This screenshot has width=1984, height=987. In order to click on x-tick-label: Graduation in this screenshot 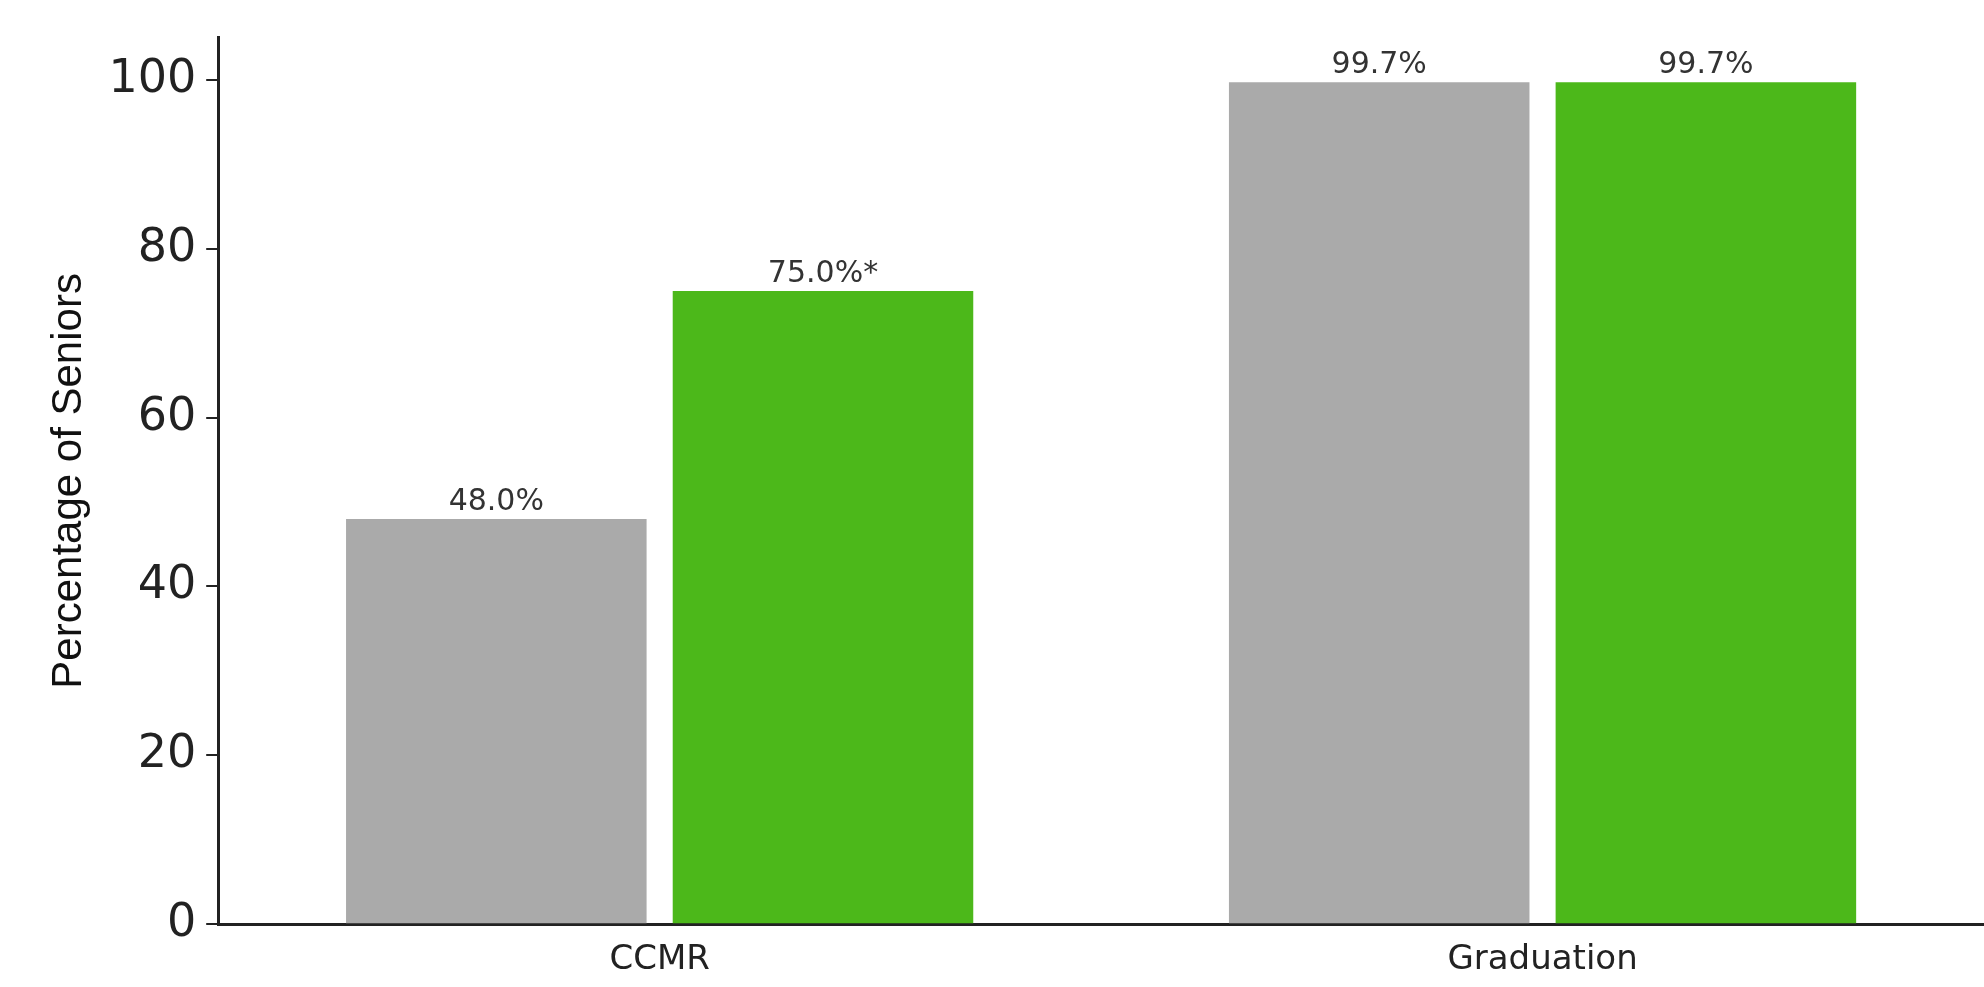, I will do `click(1542, 957)`.